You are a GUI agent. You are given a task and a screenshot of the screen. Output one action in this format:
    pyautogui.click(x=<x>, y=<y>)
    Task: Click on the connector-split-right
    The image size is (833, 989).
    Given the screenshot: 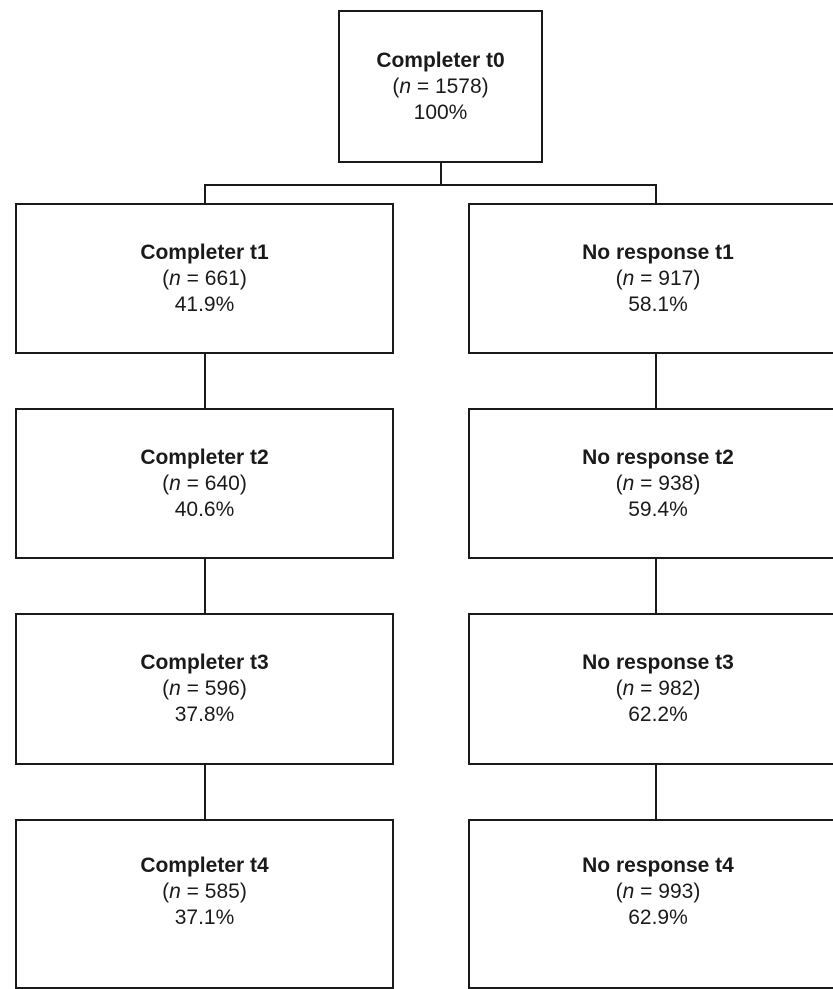 What is the action you would take?
    pyautogui.click(x=656, y=194)
    